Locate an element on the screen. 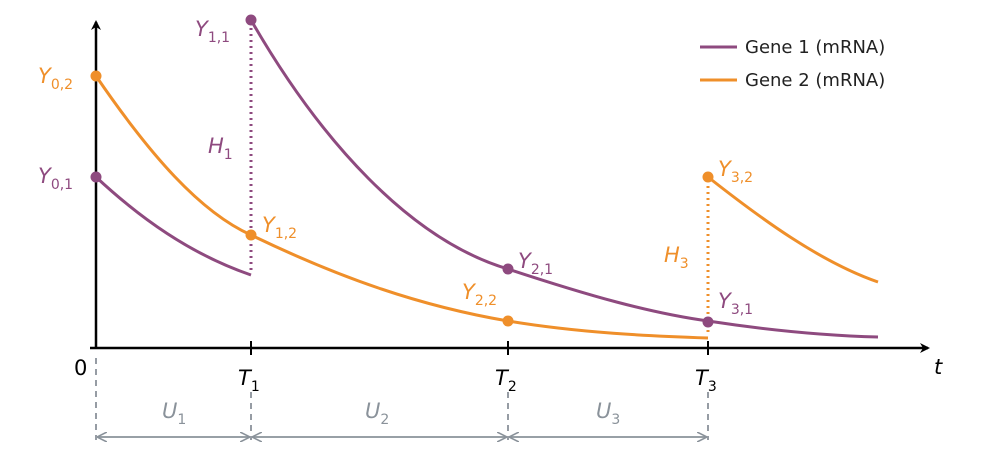 The image size is (996, 456). label-y31: Y3,1 is located at coordinates (735, 303).